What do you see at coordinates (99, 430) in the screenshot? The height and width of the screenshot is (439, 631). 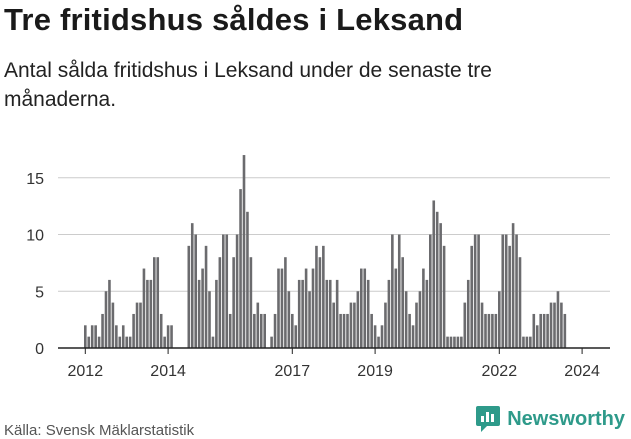 I see `source-note: Källa: Svensk Mäklarstatistik` at bounding box center [99, 430].